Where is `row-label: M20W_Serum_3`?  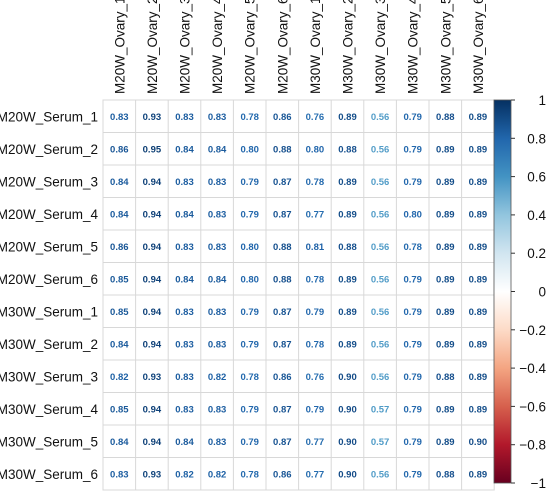 row-label: M20W_Serum_3 is located at coordinates (49, 181).